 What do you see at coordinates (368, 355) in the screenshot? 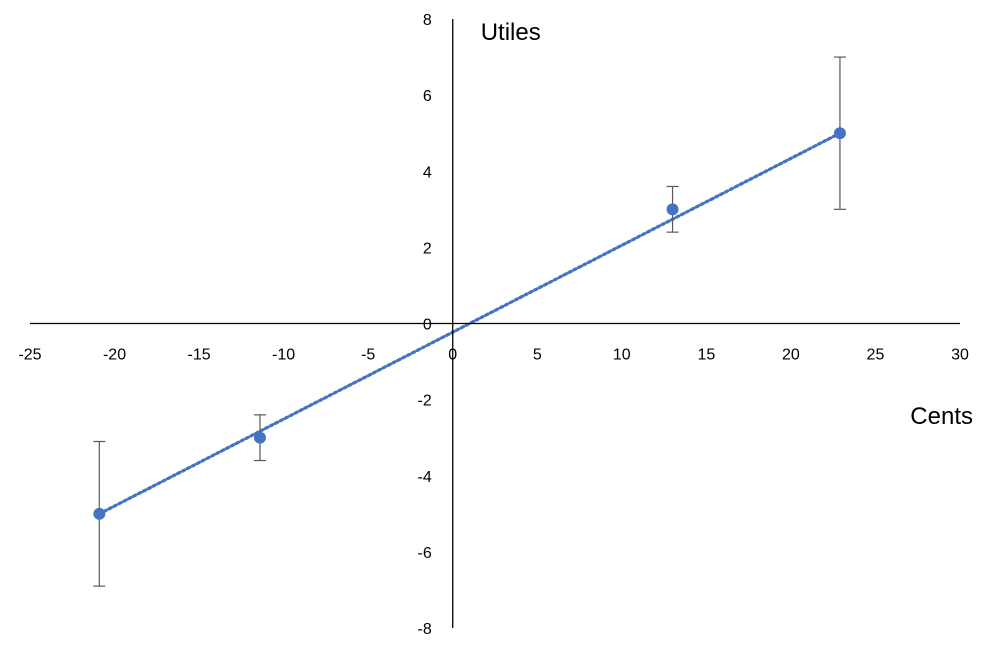
I see `x-tick-label: -5` at bounding box center [368, 355].